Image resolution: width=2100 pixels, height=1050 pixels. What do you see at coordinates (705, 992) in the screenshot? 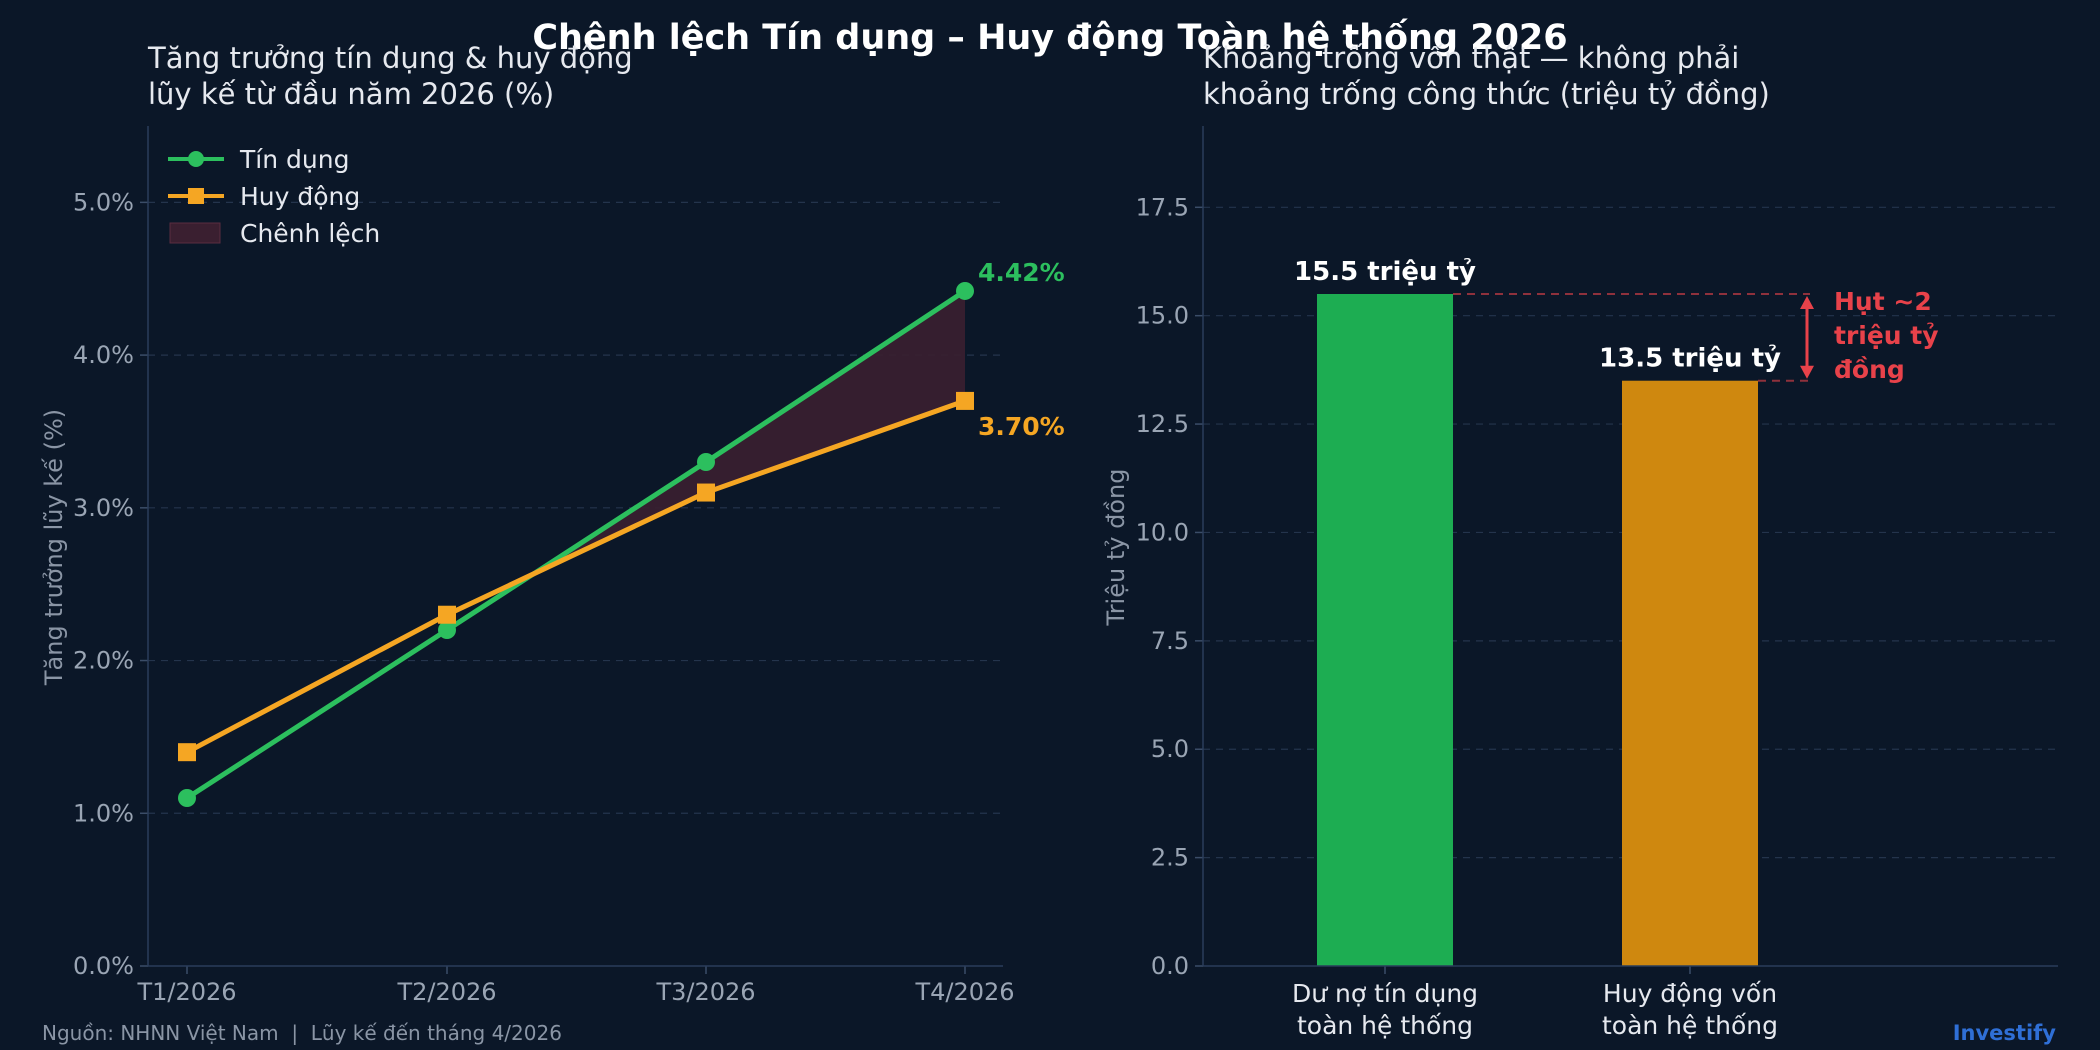
I see `x-tick-label: T3/2026` at bounding box center [705, 992].